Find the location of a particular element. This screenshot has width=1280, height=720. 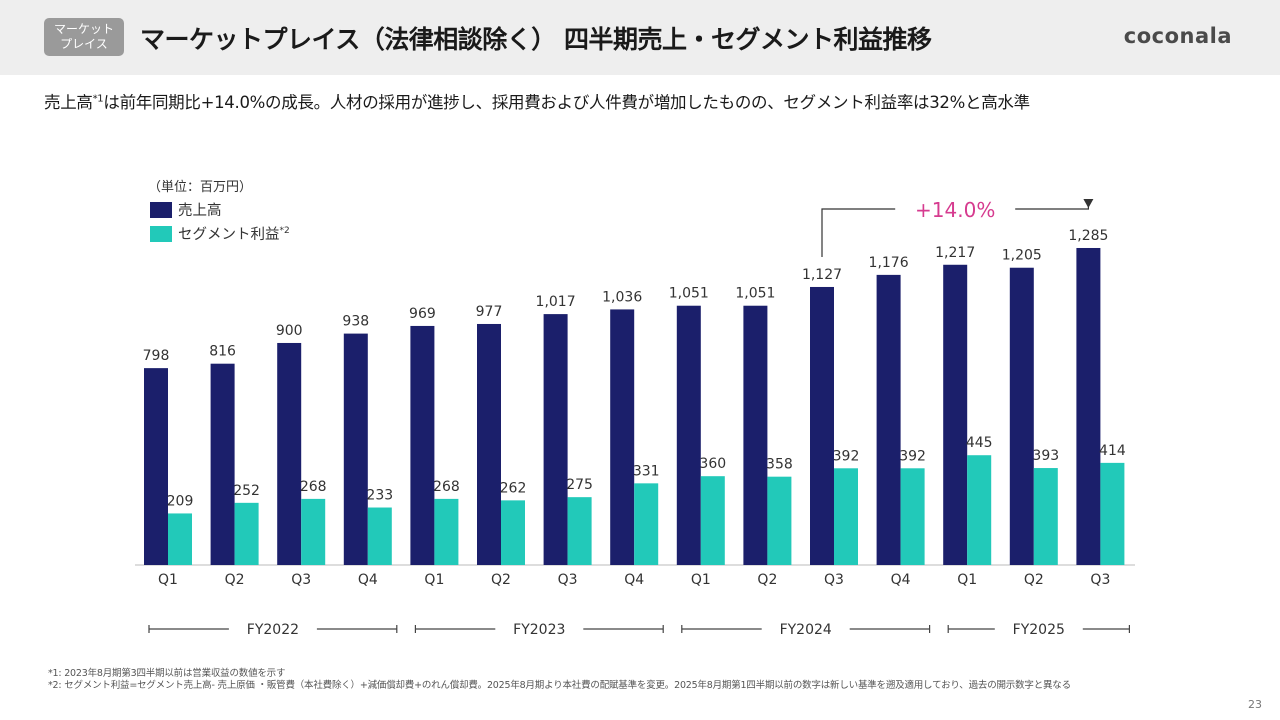

growth-annotation-label: +14.0% is located at coordinates (955, 210).